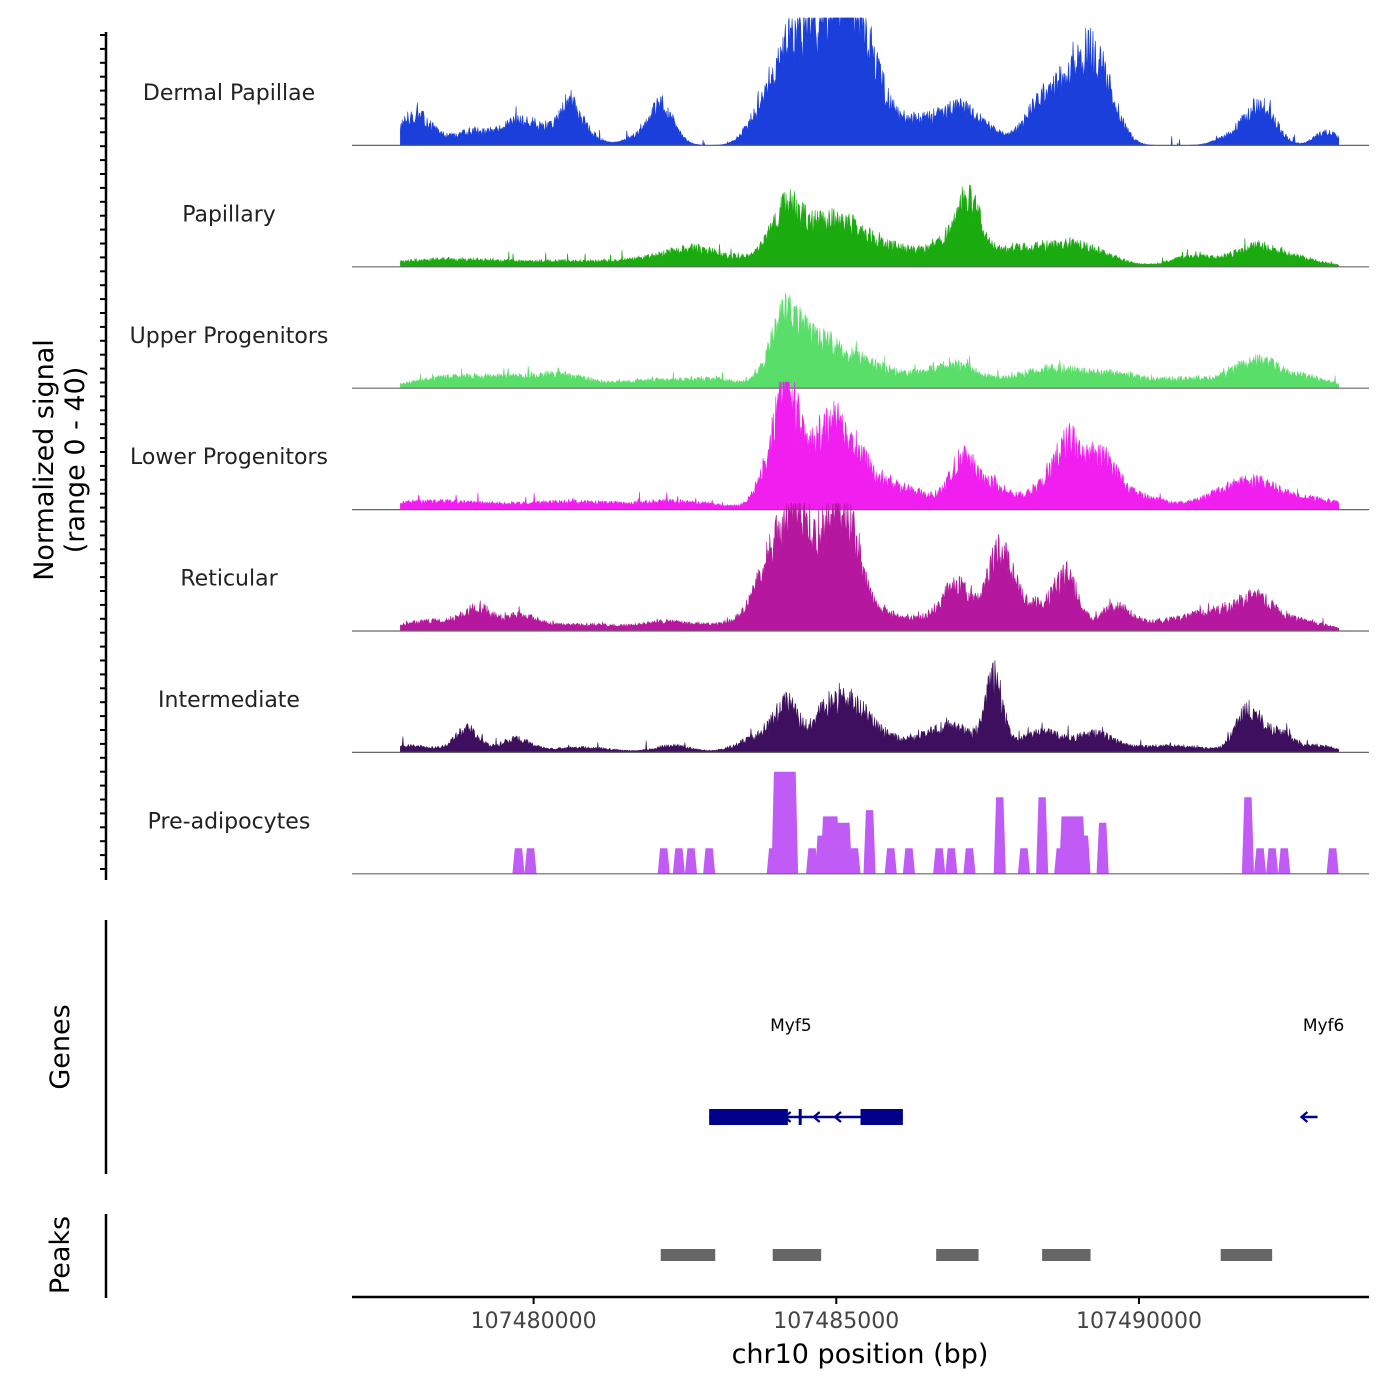  I want to click on coverage-track: Upper Progenitors, so click(749, 341).